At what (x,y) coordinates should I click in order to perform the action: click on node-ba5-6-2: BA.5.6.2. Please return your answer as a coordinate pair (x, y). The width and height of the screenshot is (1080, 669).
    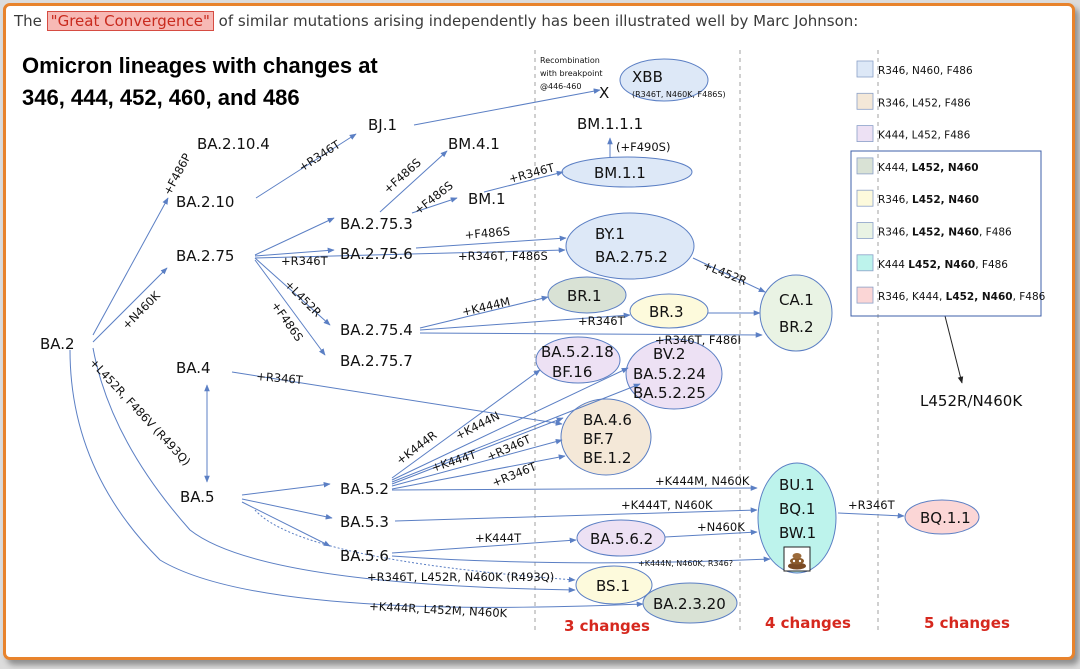
    Looking at the image, I should click on (621, 539).